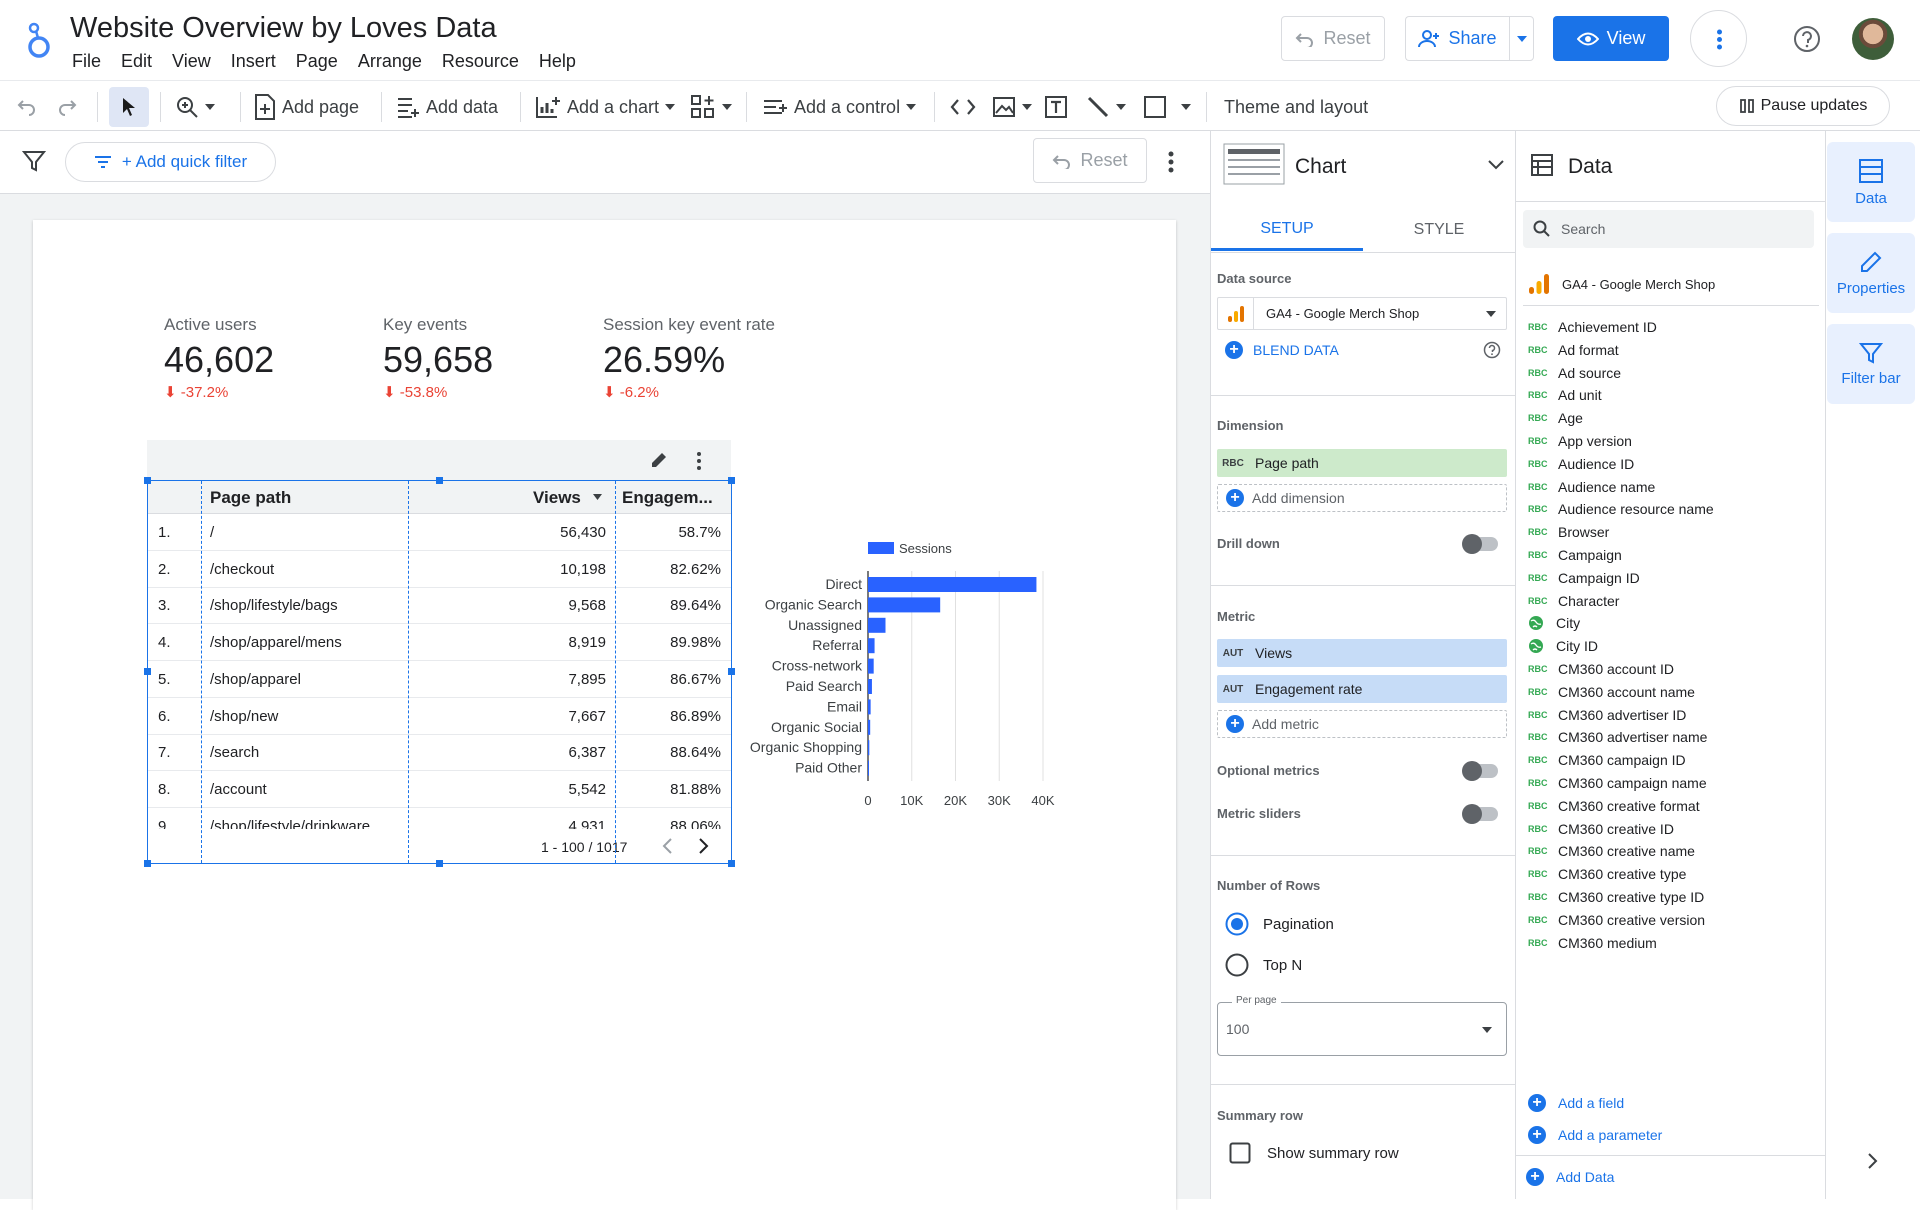  What do you see at coordinates (1873, 1161) in the screenshot?
I see `chevron-right-icon` at bounding box center [1873, 1161].